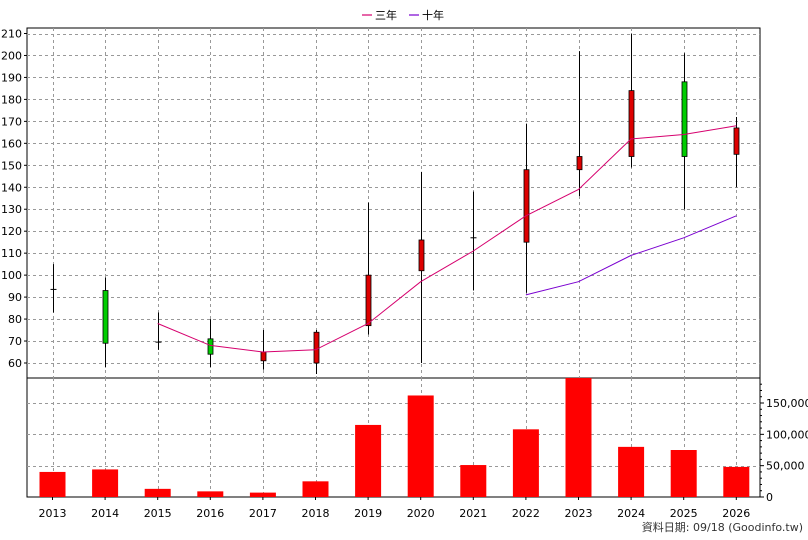 This screenshot has width=808, height=540. I want to click on price-tick-label: 100, so click(11, 275).